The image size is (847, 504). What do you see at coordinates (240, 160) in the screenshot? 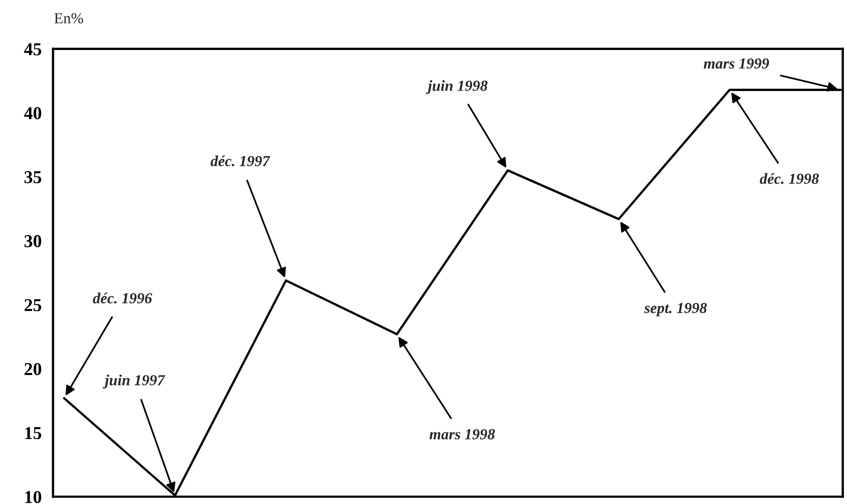
I see `annotation: déc. 1997` at bounding box center [240, 160].